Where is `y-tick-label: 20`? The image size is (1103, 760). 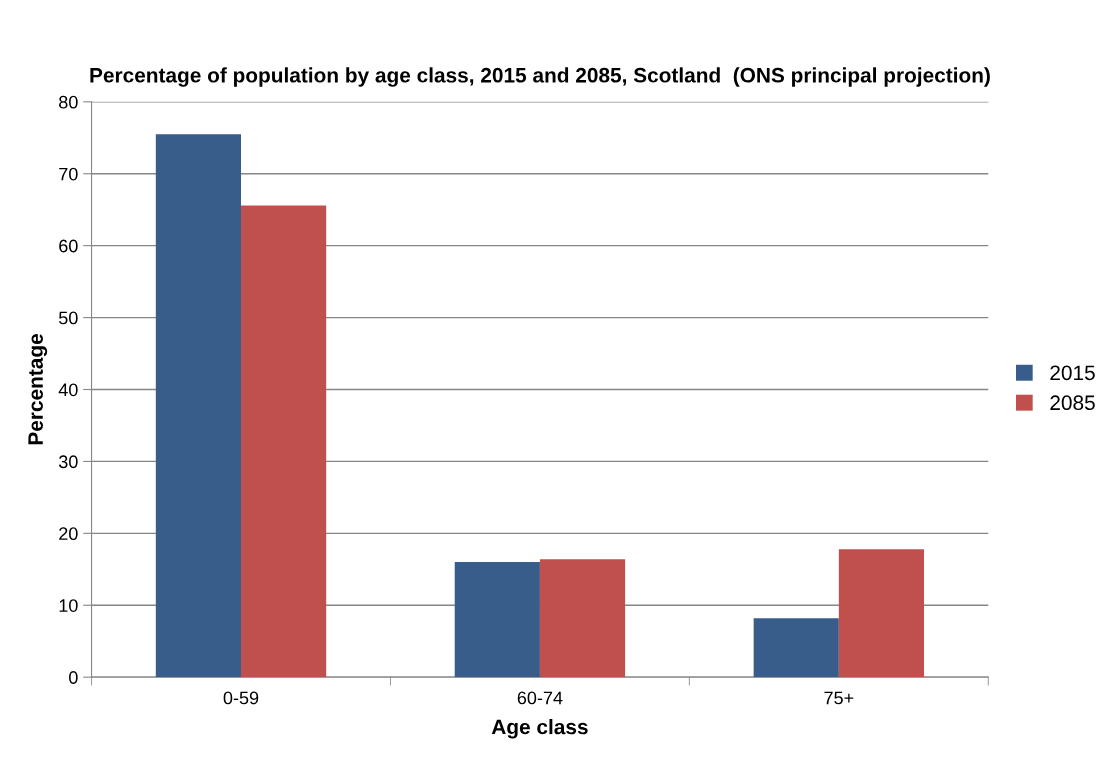
y-tick-label: 20 is located at coordinates (68, 534).